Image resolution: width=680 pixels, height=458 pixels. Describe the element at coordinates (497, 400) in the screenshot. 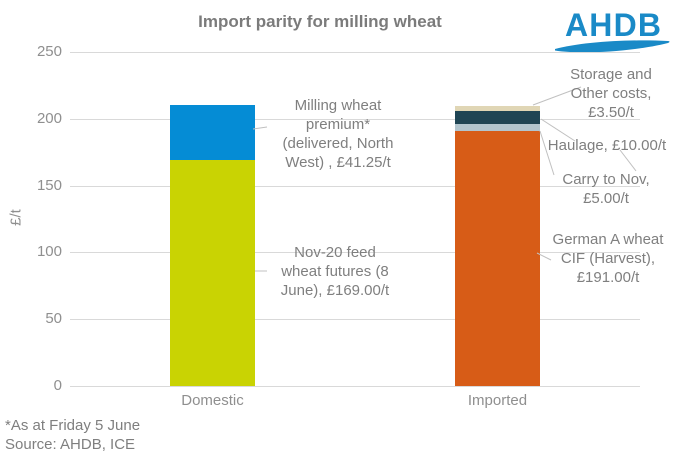

I see `category-label-imported: Imported` at that location.